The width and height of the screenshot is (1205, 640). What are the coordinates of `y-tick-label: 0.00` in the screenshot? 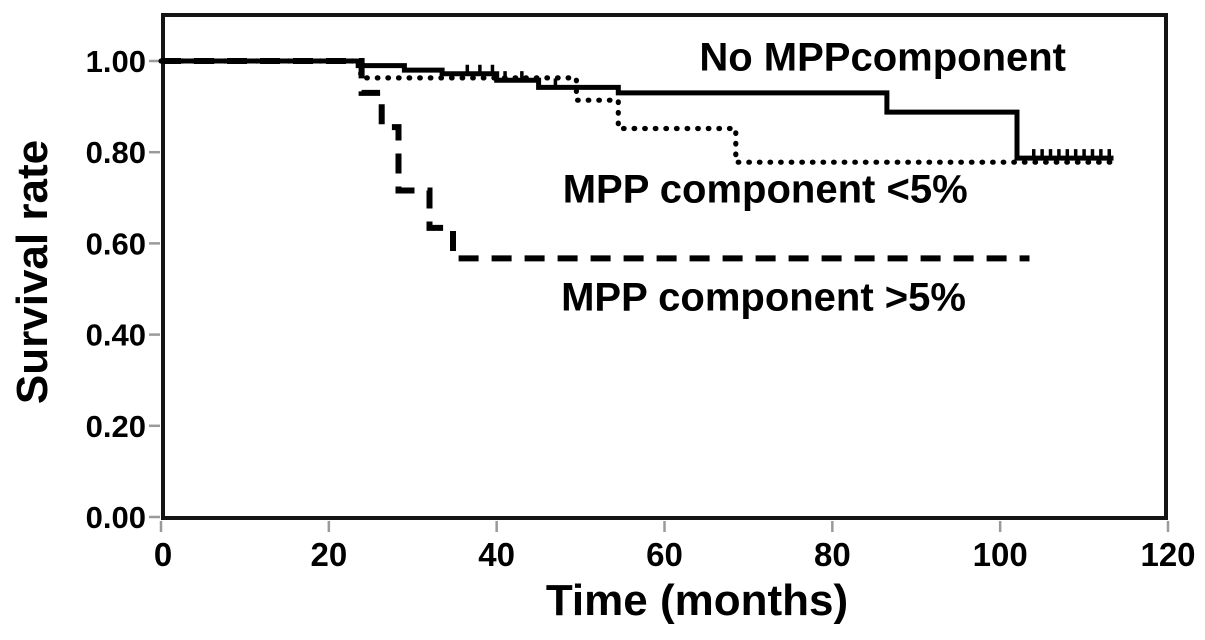 It's located at (116, 517).